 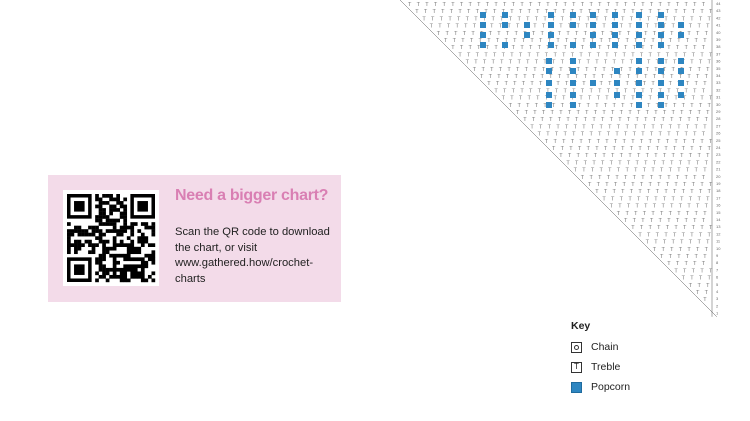 What do you see at coordinates (576, 367) in the screenshot?
I see `treble-icon: T` at bounding box center [576, 367].